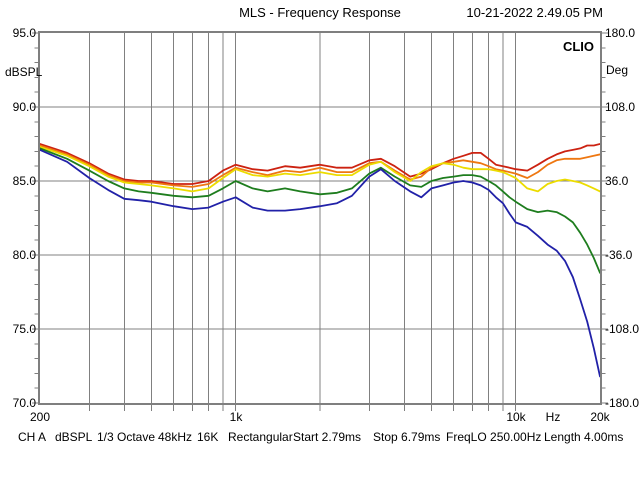  Describe the element at coordinates (553, 417) in the screenshot. I see `x-tick-label: Hz` at that location.